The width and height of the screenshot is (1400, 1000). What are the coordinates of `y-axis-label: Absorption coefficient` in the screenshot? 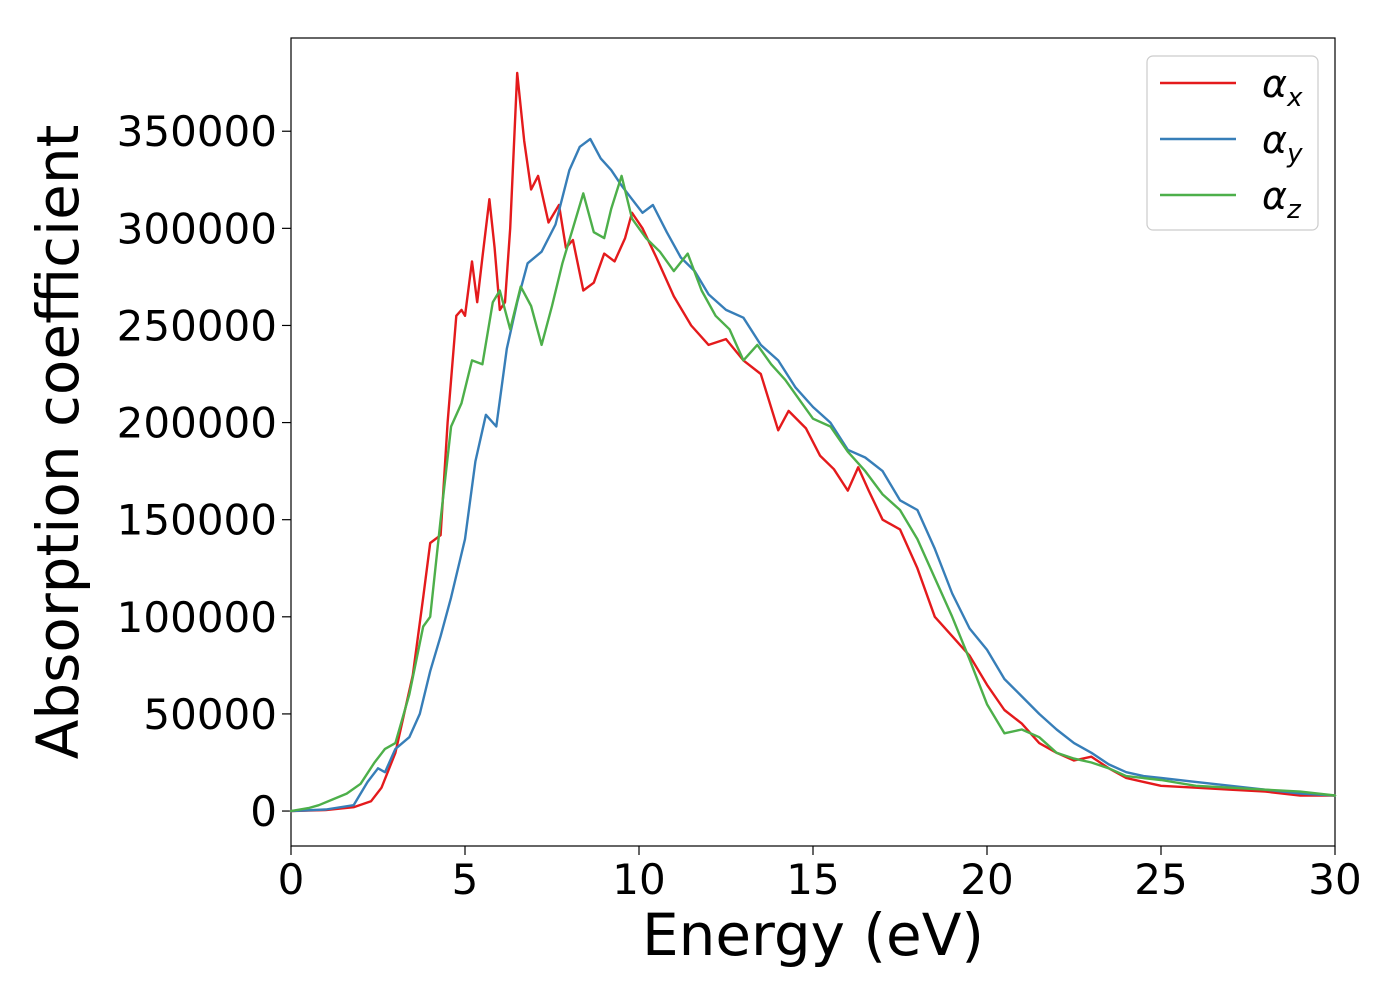 It's located at (58, 442).